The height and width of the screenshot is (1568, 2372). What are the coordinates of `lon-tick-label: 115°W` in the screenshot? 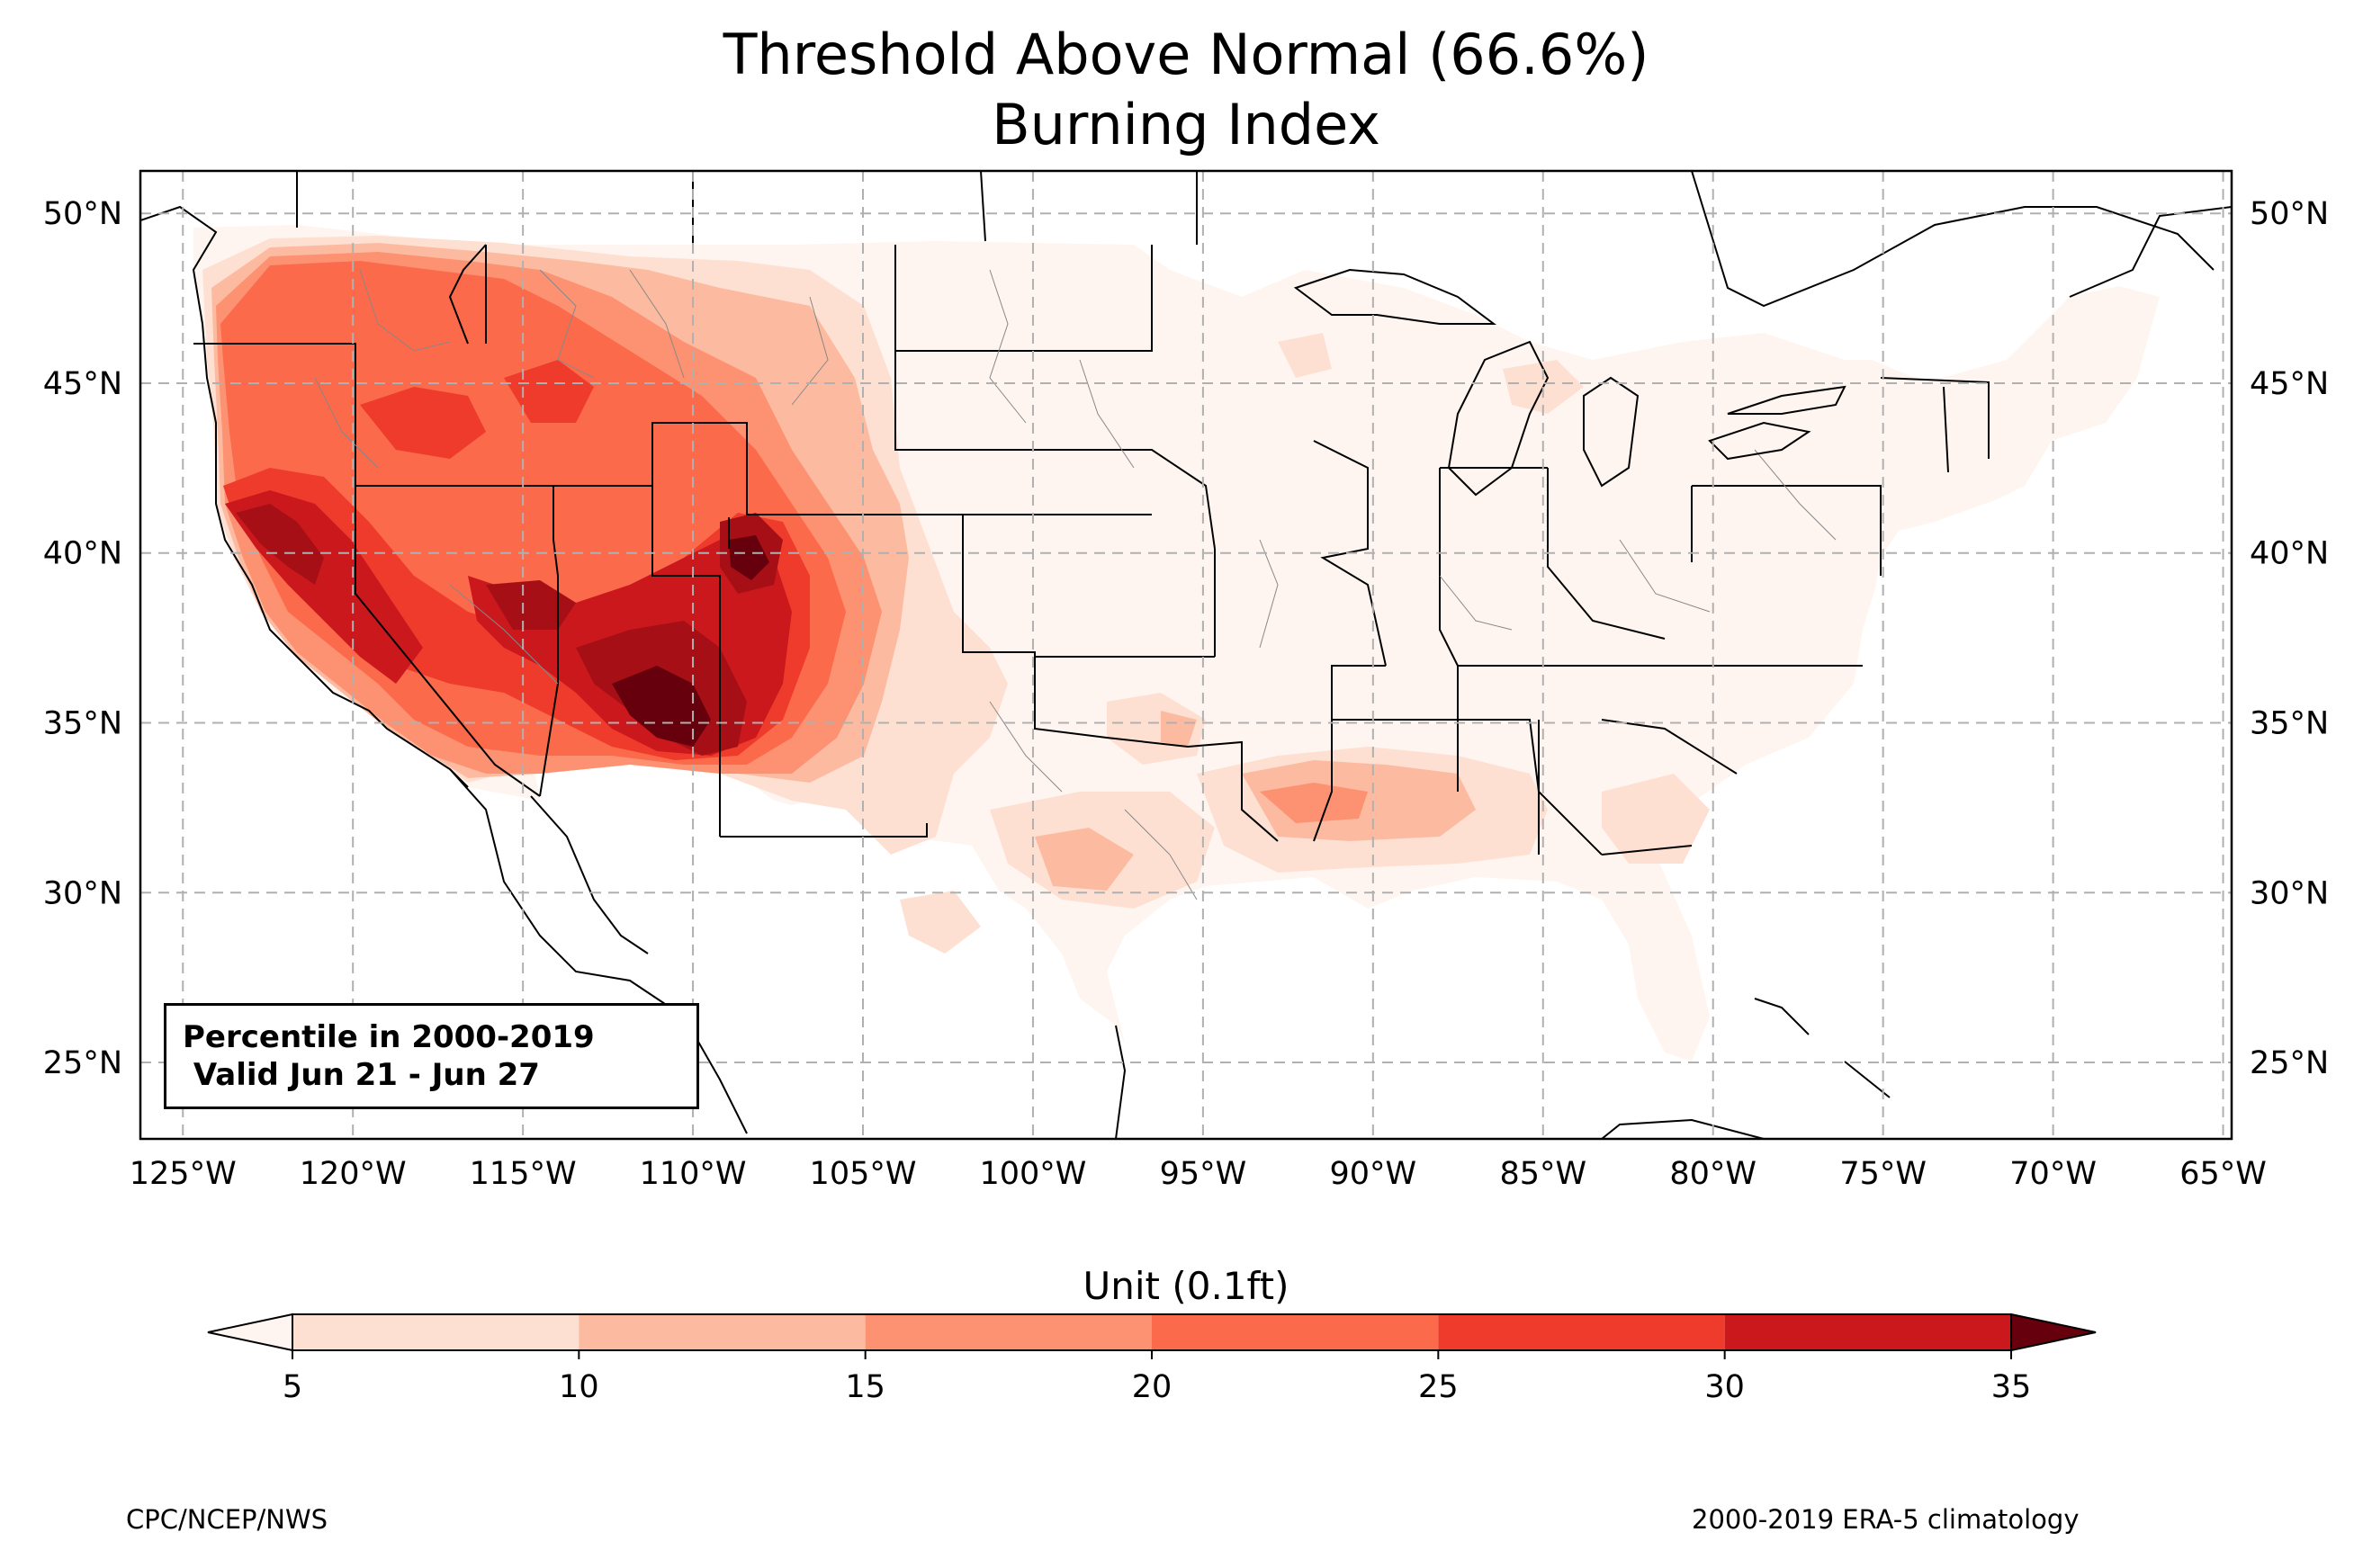 It's located at (523, 1174).